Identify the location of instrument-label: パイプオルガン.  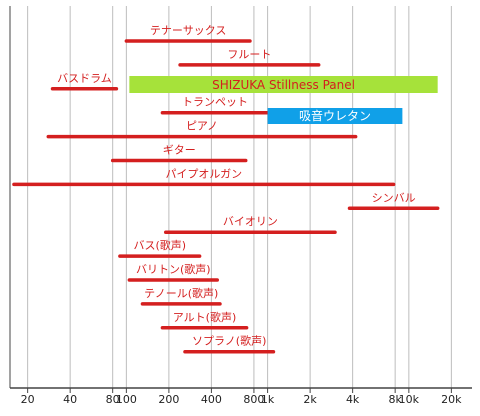
(203, 173).